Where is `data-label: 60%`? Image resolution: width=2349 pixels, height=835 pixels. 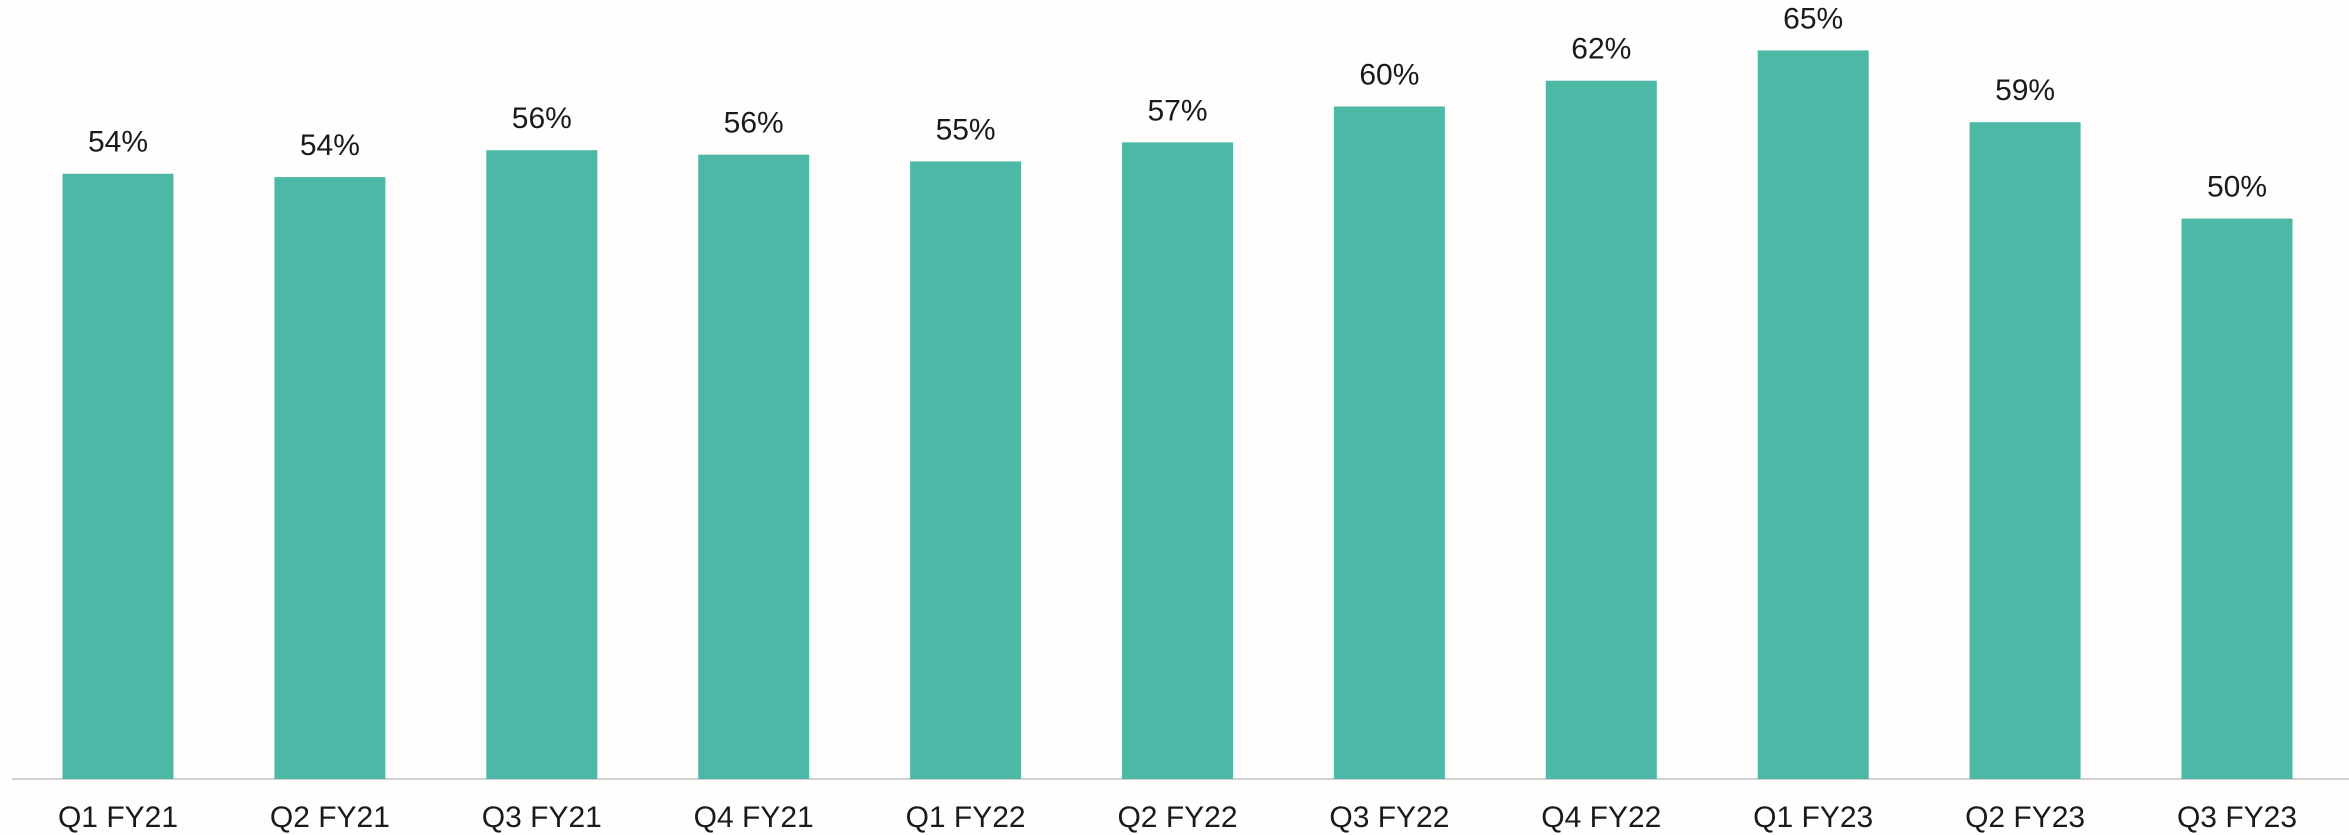 data-label: 60% is located at coordinates (1389, 74).